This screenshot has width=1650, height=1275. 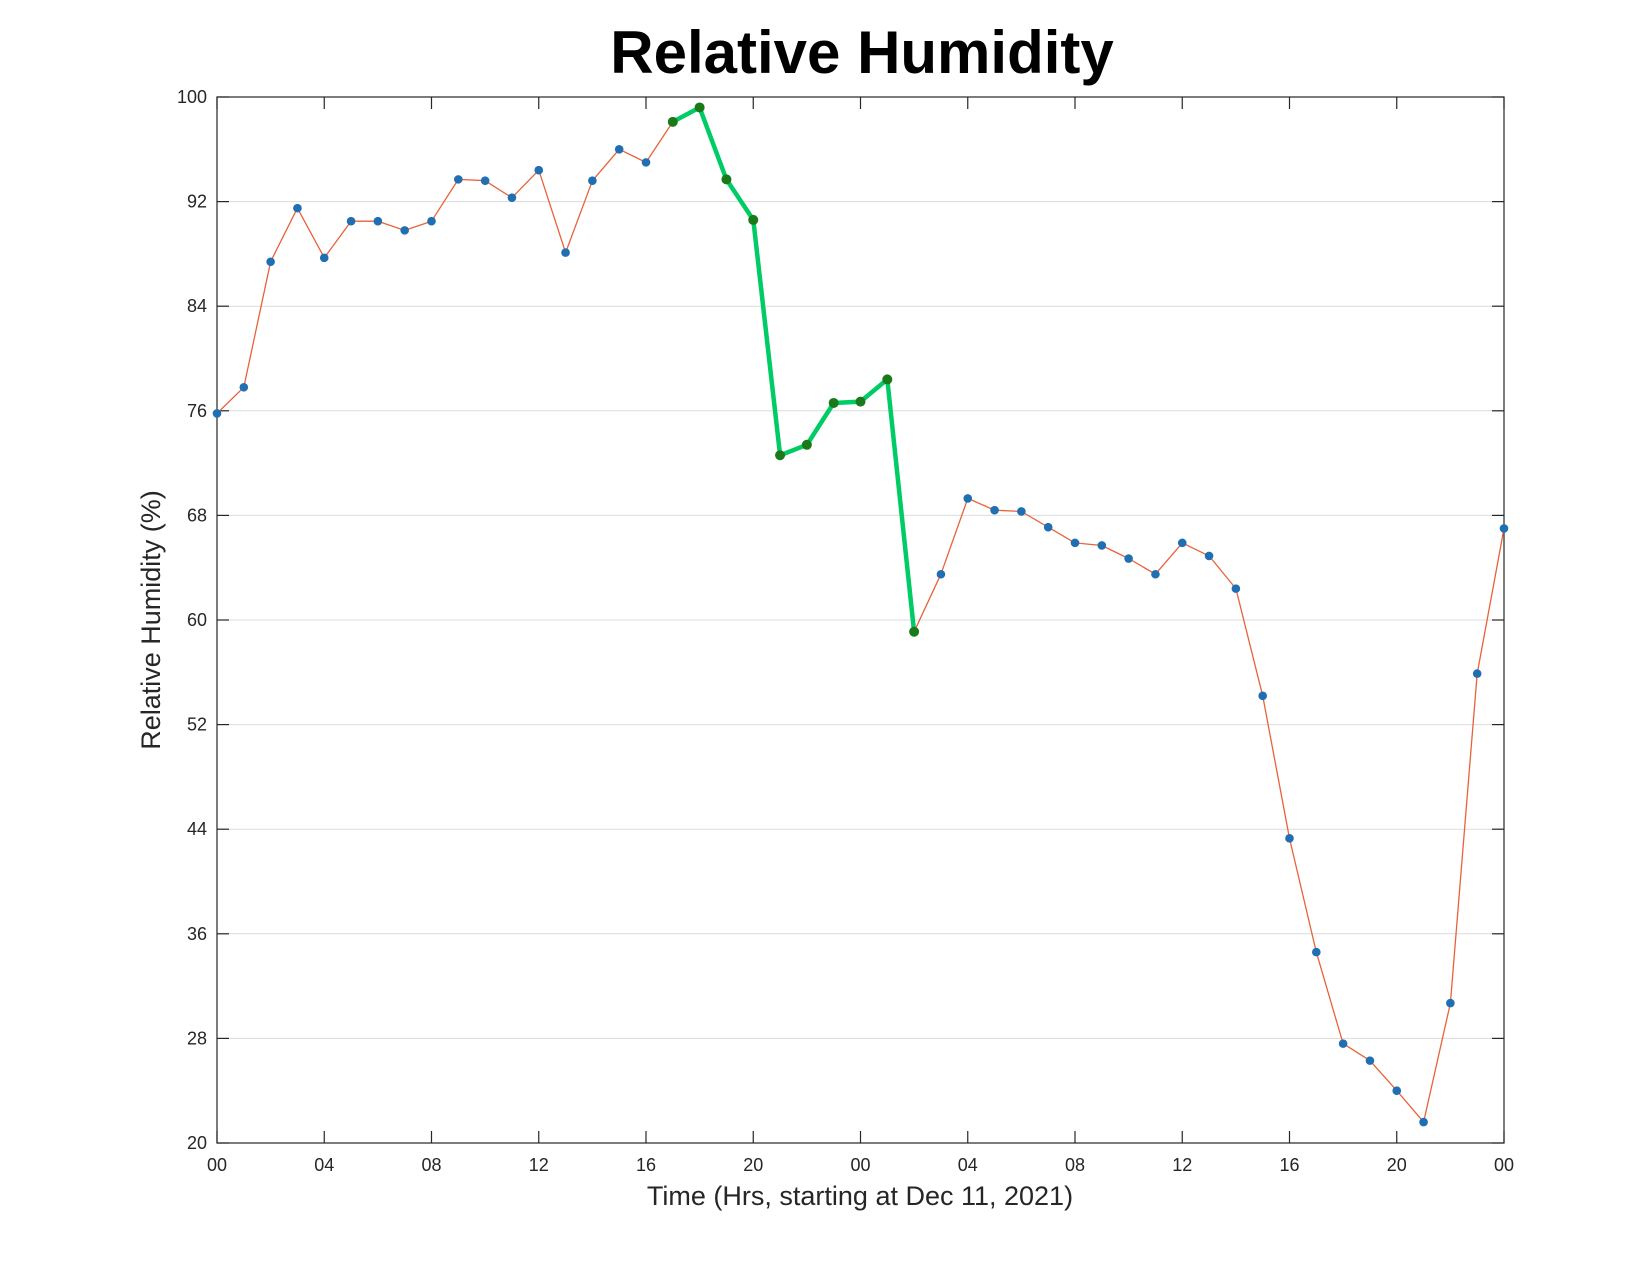 I want to click on y-tick-label: 76, so click(x=197, y=411).